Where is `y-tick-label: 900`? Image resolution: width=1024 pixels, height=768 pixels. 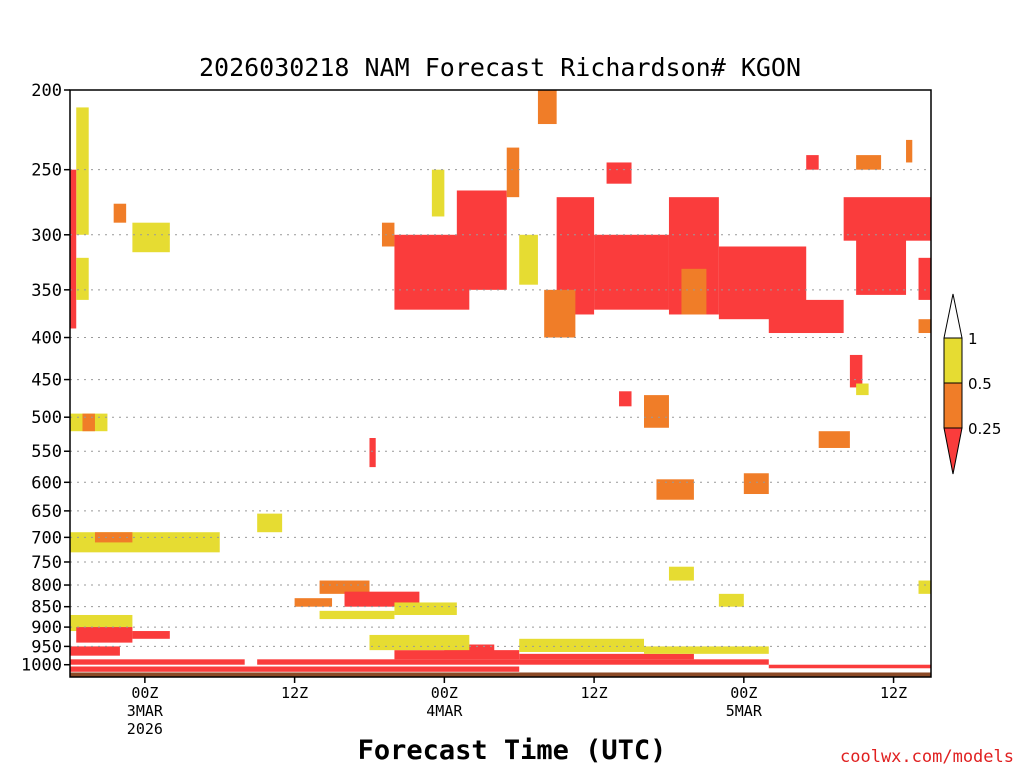 y-tick-label: 900 is located at coordinates (46, 628).